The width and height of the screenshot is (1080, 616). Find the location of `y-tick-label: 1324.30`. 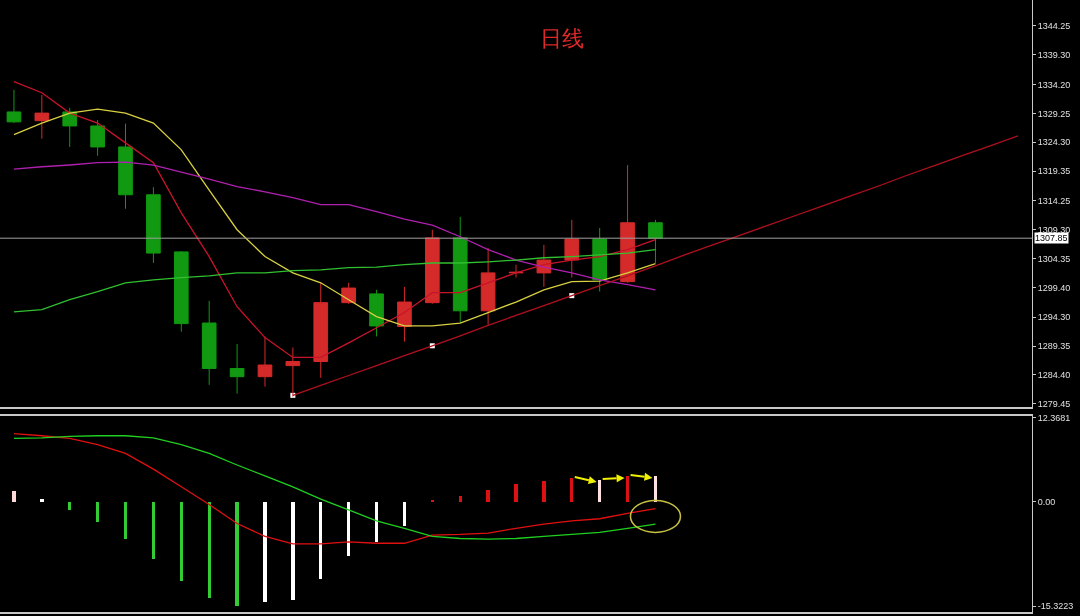

y-tick-label: 1324.30 is located at coordinates (1054, 142).